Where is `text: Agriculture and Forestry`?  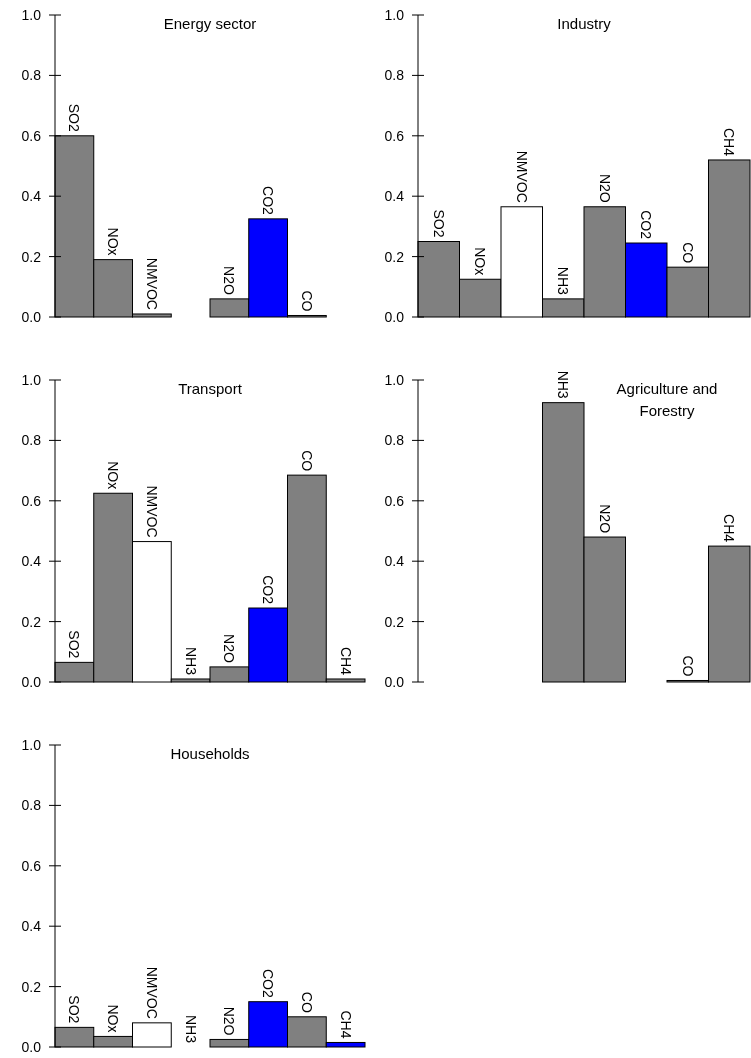
text: Agriculture and Forestry is located at coordinates (667, 399).